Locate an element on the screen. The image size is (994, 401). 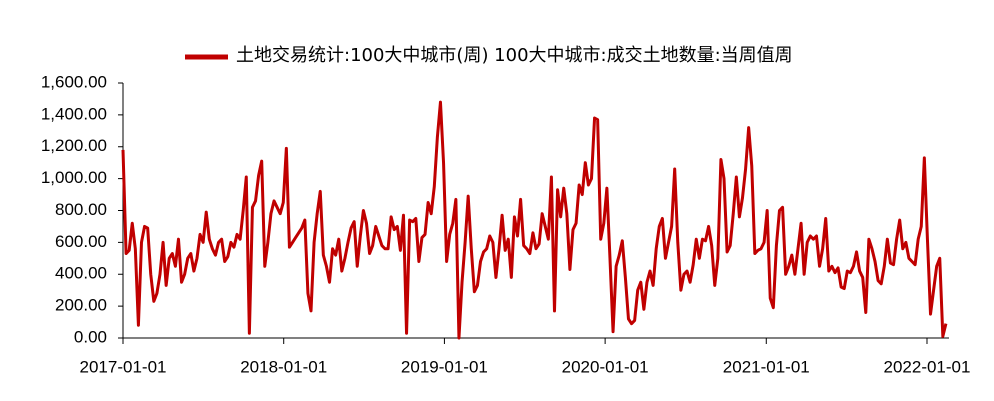
y-tick-label: 400.00 is located at coordinates (81, 273).